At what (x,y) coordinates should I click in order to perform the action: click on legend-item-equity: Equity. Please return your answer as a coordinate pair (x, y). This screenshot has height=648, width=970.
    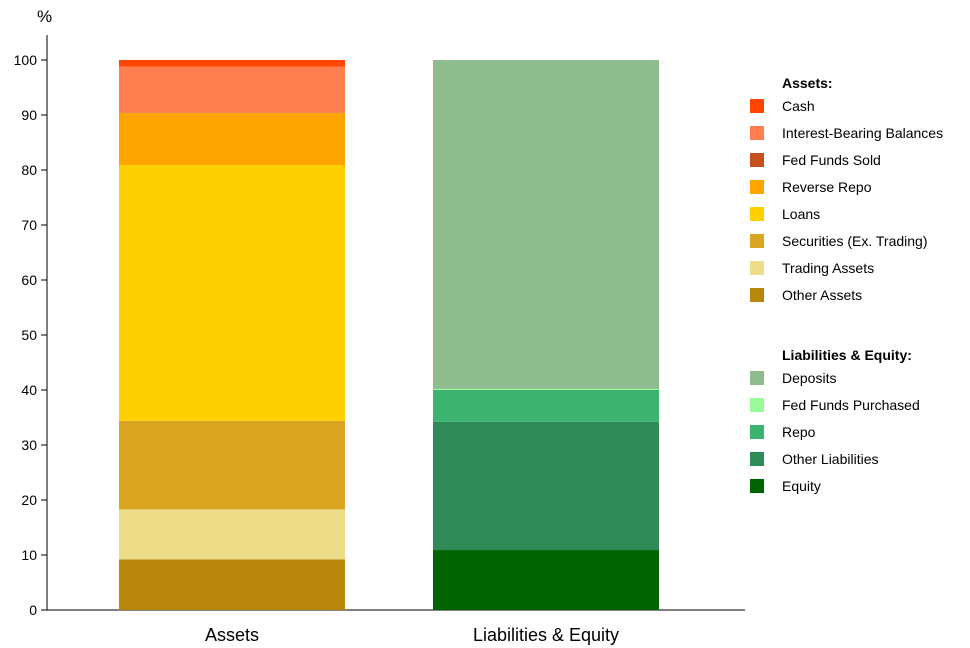
    Looking at the image, I should click on (785, 486).